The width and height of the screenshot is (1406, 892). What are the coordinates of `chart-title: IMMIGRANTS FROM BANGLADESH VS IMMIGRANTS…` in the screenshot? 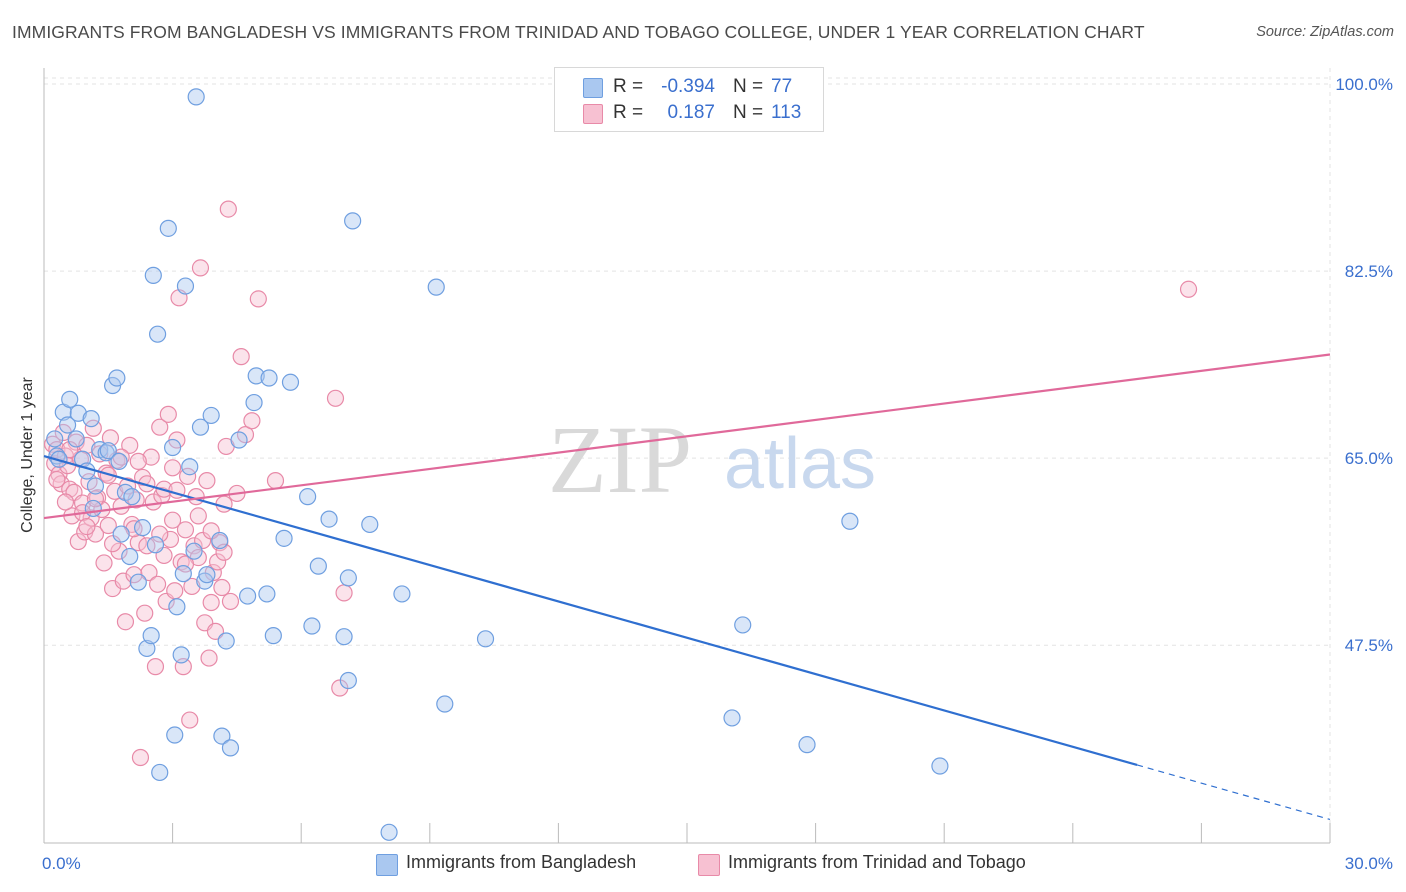 It's located at (578, 32).